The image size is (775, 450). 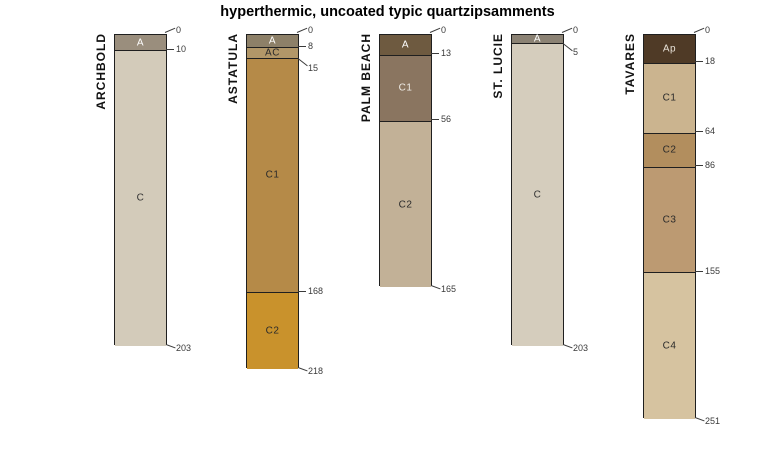 What do you see at coordinates (313, 67) in the screenshot?
I see `depth-label: 15` at bounding box center [313, 67].